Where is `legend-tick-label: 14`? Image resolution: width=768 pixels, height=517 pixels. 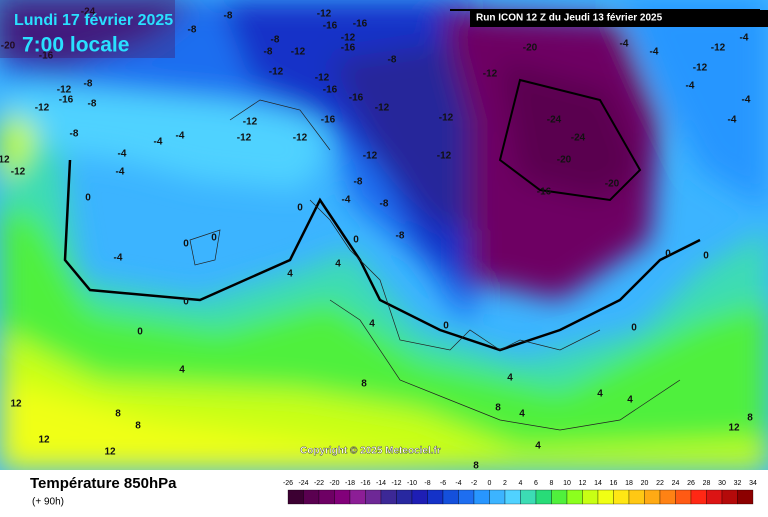
legend-tick-label: 14 is located at coordinates (598, 483).